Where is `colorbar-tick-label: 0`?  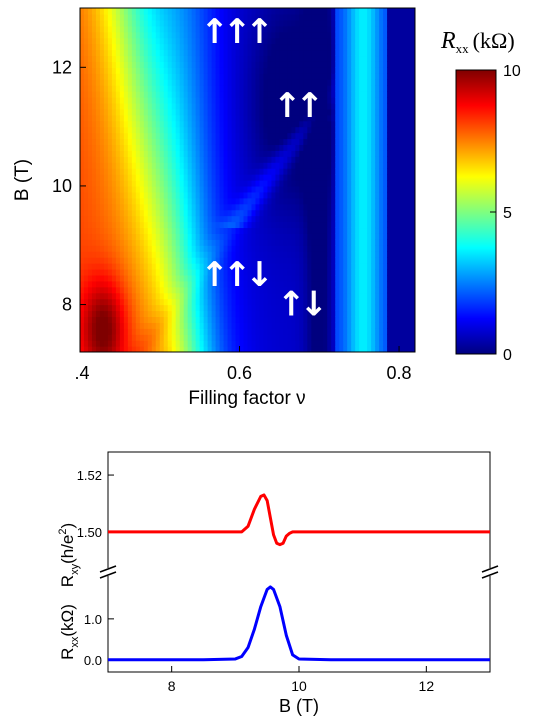
colorbar-tick-label: 0 is located at coordinates (507, 355).